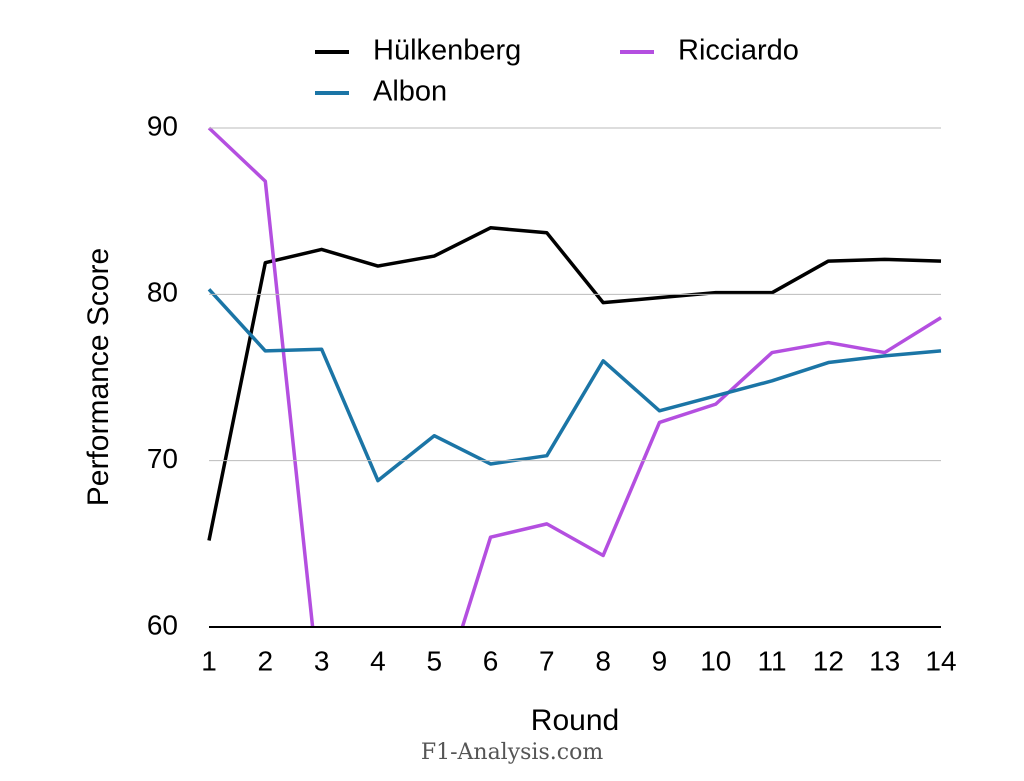 This screenshot has width=1024, height=781. What do you see at coordinates (512, 752) in the screenshot?
I see `watermark: F1-Analysis.com` at bounding box center [512, 752].